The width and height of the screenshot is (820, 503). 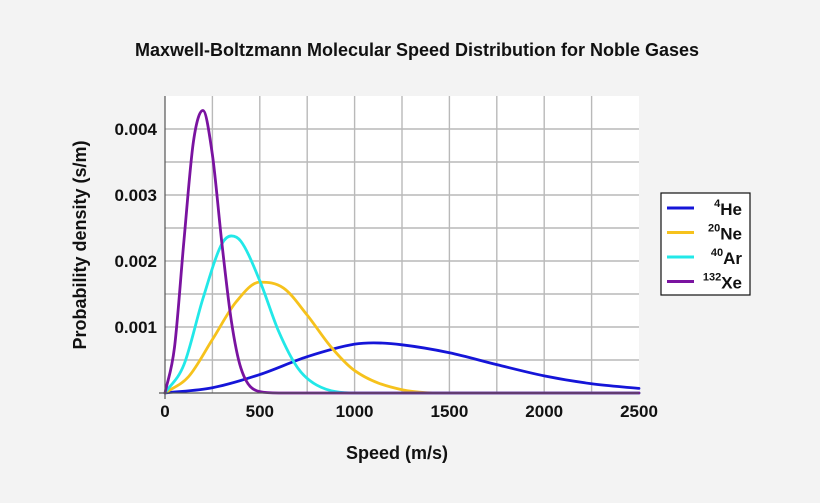 I want to click on x-tick-label: 1000, so click(x=355, y=411).